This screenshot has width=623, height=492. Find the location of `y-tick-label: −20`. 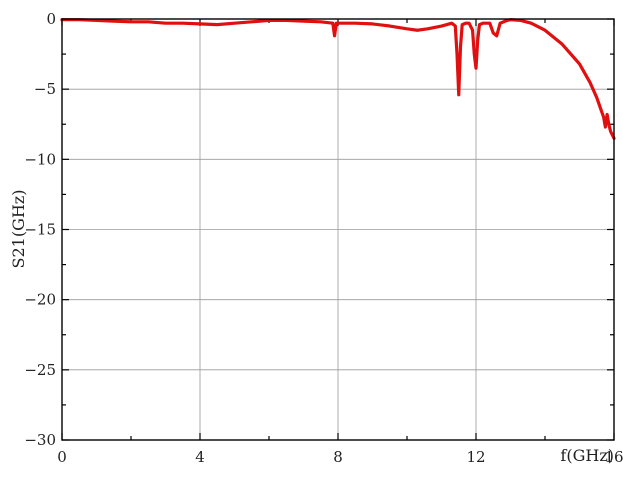

y-tick-label: −20 is located at coordinates (40, 300).